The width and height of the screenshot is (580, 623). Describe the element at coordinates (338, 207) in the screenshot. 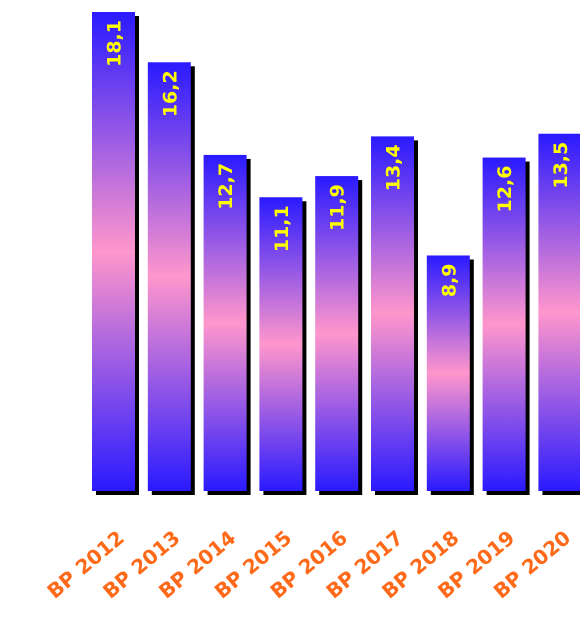

I see `bar-value-label: 11,9` at that location.